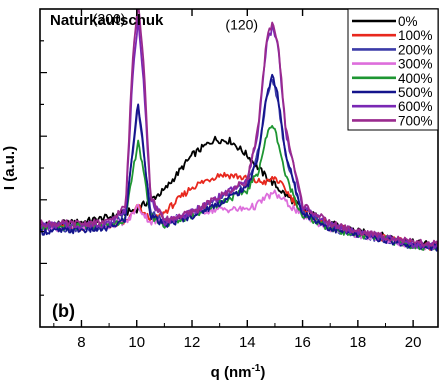 The height and width of the screenshot is (385, 440). I want to click on chart-title: Naturkautschuk, so click(107, 20).